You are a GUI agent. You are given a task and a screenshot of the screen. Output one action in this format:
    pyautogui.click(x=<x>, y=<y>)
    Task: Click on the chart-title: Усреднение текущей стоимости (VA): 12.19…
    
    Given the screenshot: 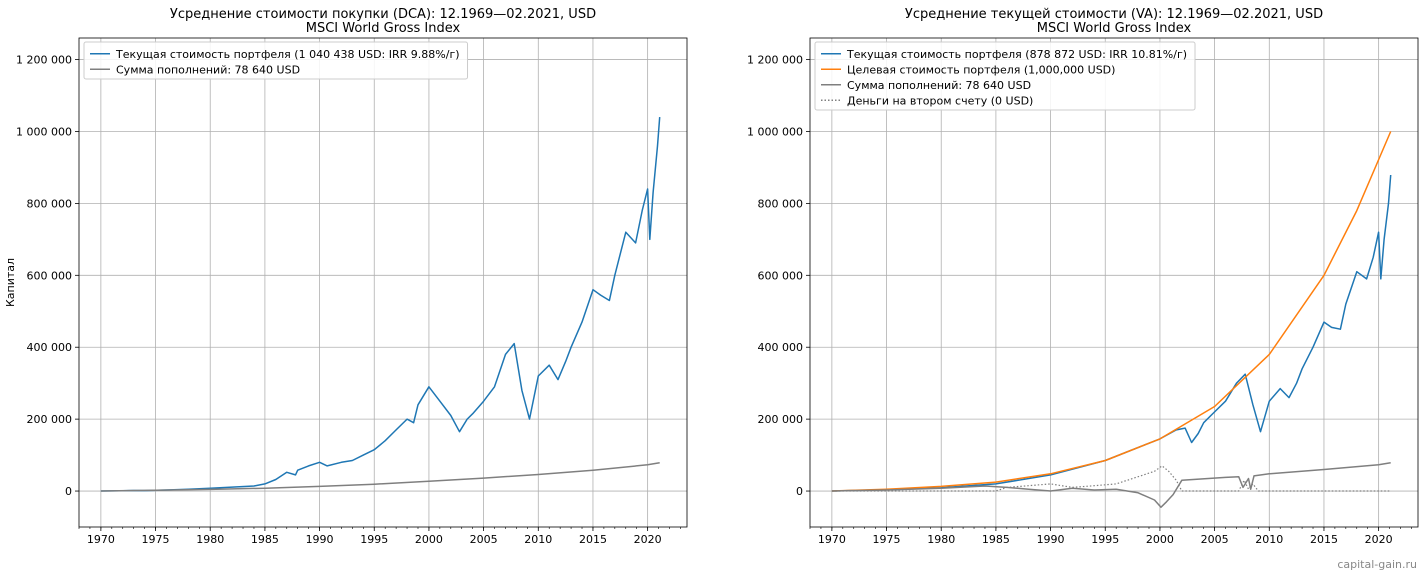 What is the action you would take?
    pyautogui.click(x=1114, y=14)
    